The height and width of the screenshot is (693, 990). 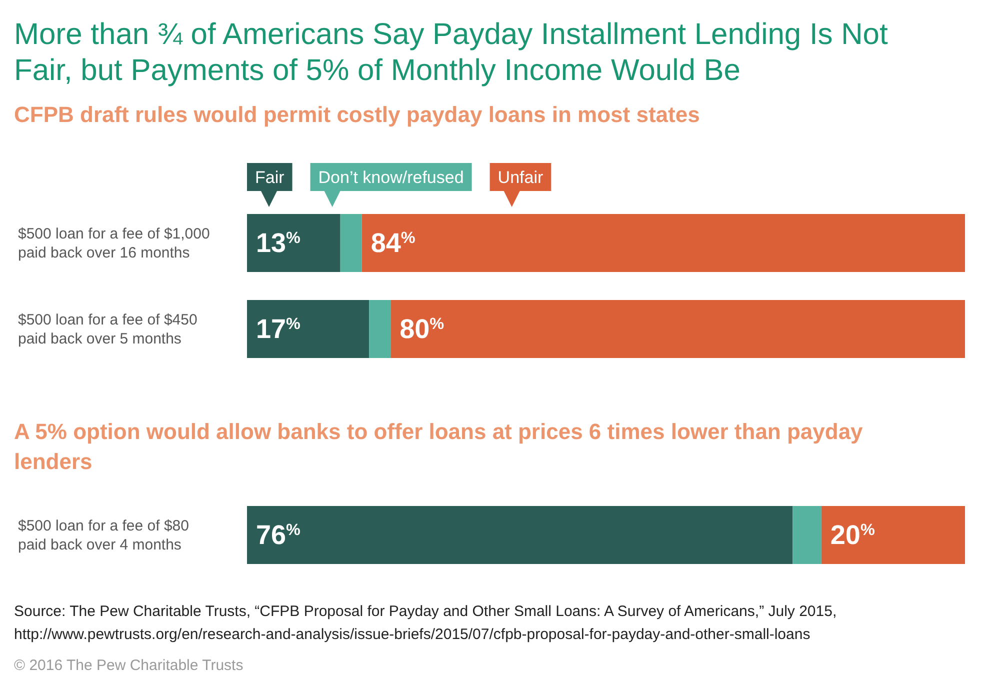 I want to click on series-label: Unfair, so click(x=521, y=177).